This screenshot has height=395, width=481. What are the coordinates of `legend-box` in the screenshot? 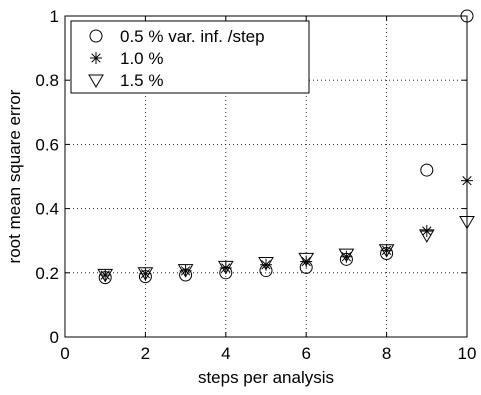 It's located at (190, 57).